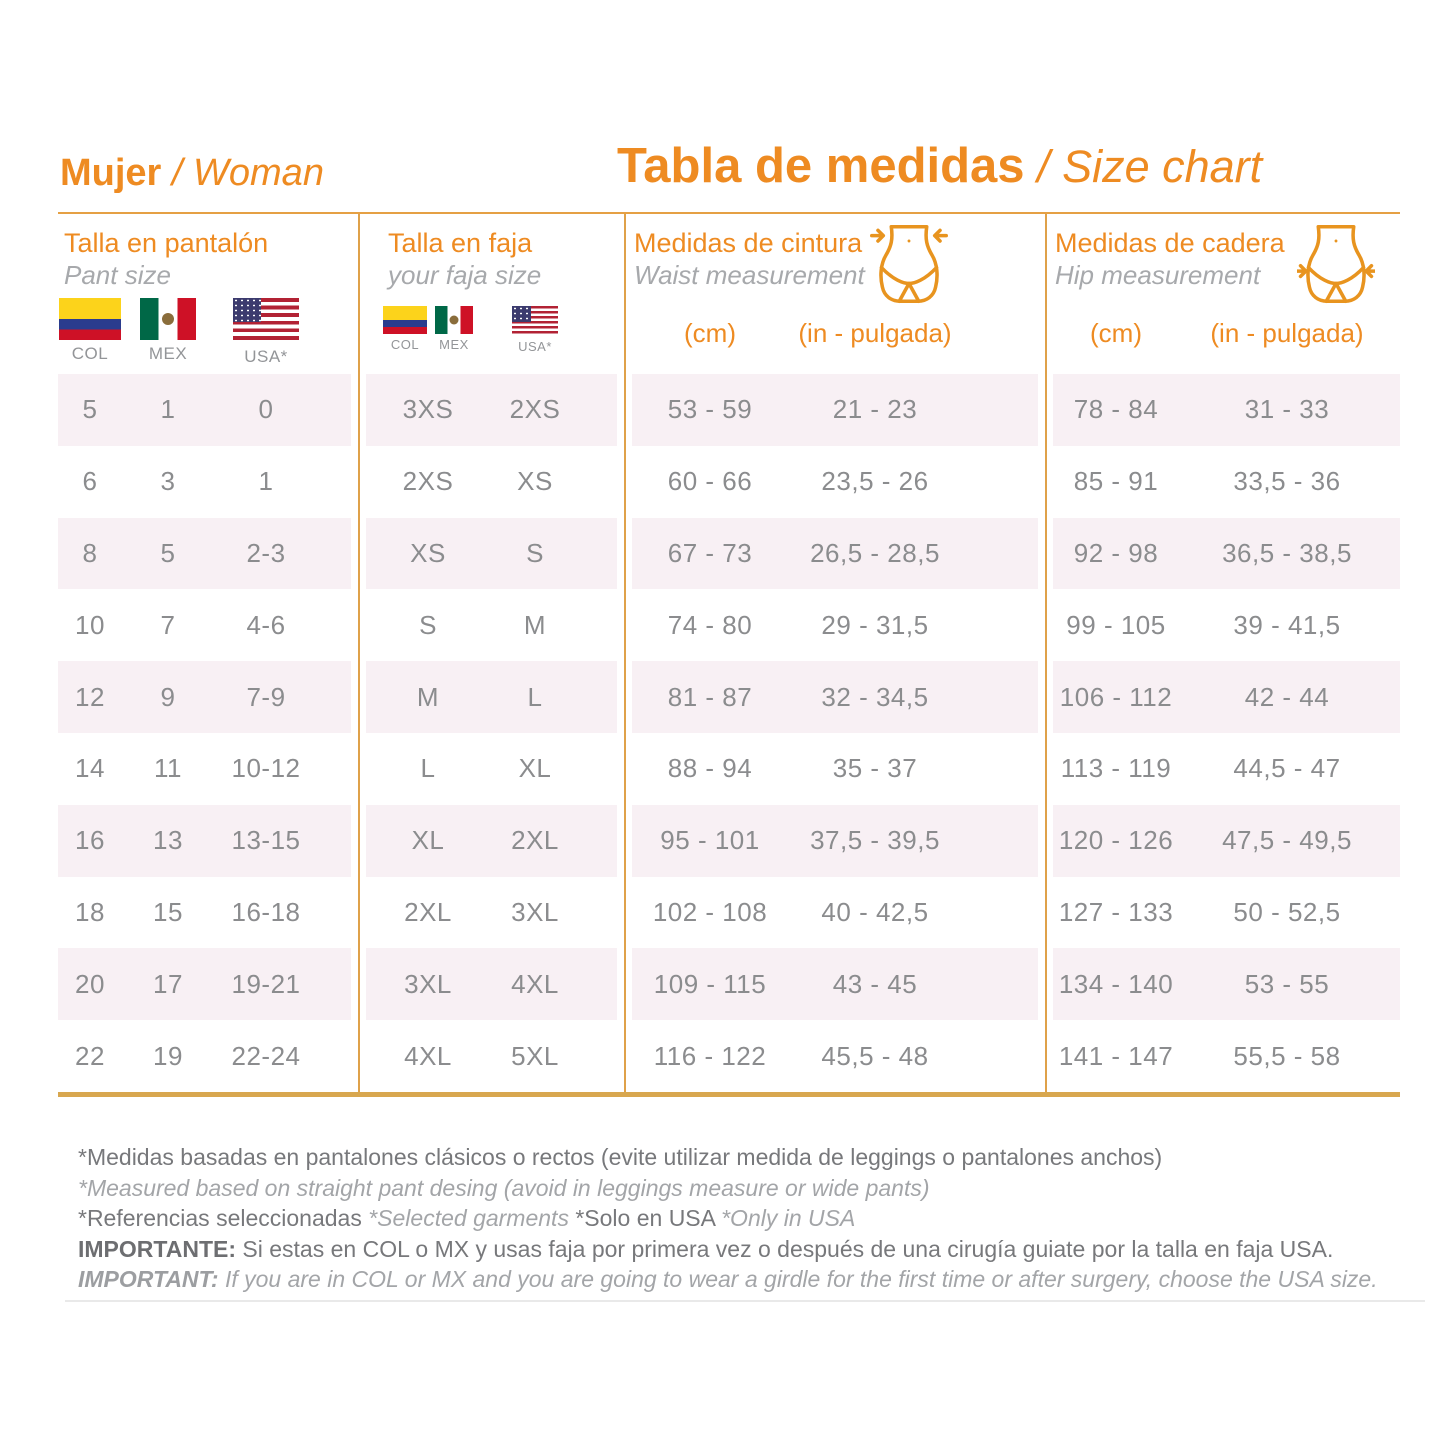 Image resolution: width=1445 pixels, height=1445 pixels. I want to click on cell-faja-col-mex: 3XS, so click(428, 409).